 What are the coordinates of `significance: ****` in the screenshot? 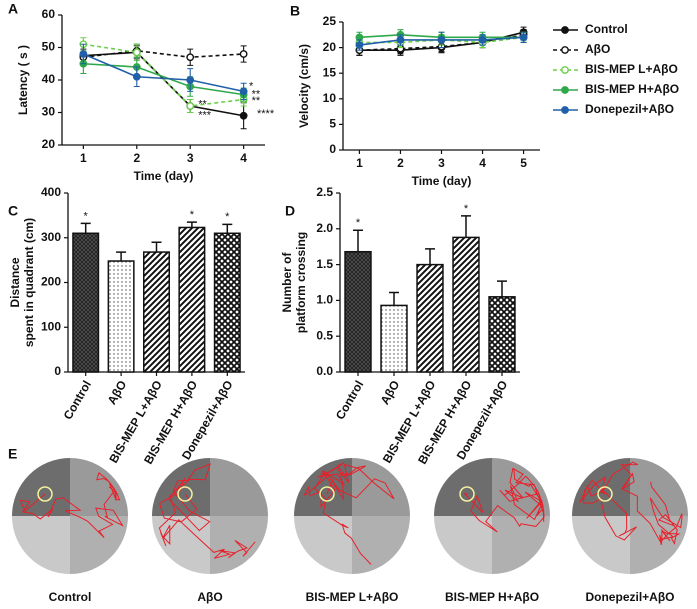 It's located at (266, 114).